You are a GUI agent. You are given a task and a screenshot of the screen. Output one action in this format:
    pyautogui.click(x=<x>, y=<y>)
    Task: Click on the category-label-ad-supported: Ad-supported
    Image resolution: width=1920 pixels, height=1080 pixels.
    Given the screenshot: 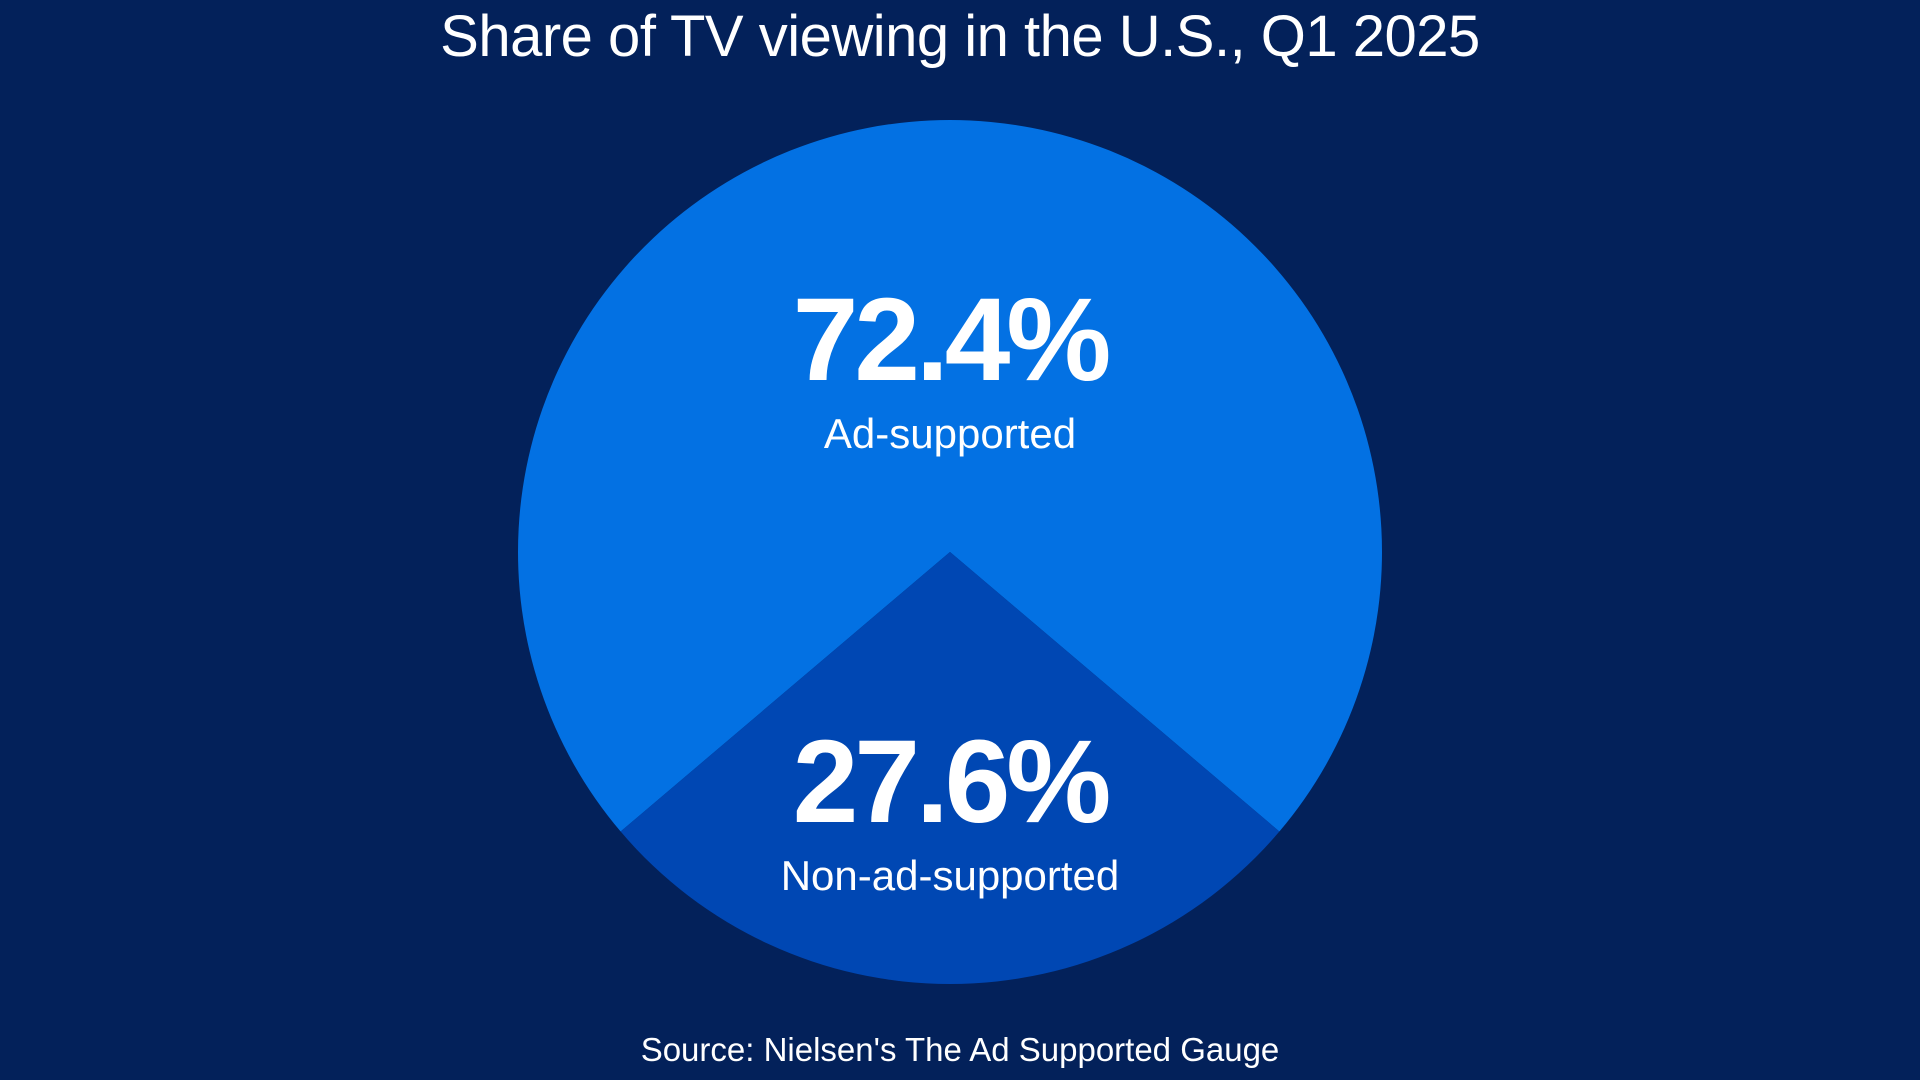 What is the action you would take?
    pyautogui.click(x=950, y=433)
    